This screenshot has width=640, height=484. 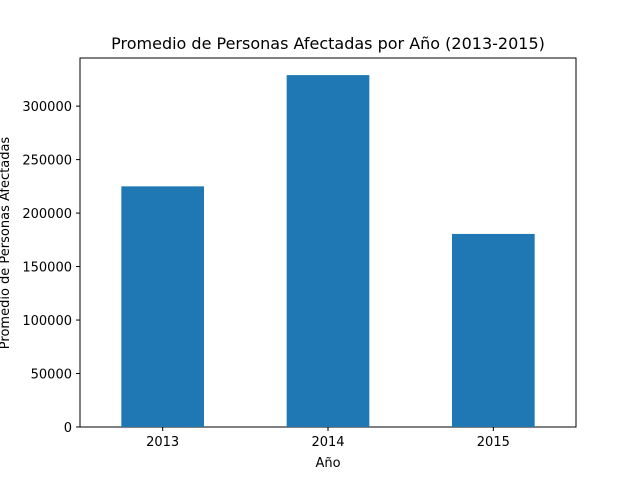 What do you see at coordinates (327, 442) in the screenshot?
I see `x-tick-label: 2014` at bounding box center [327, 442].